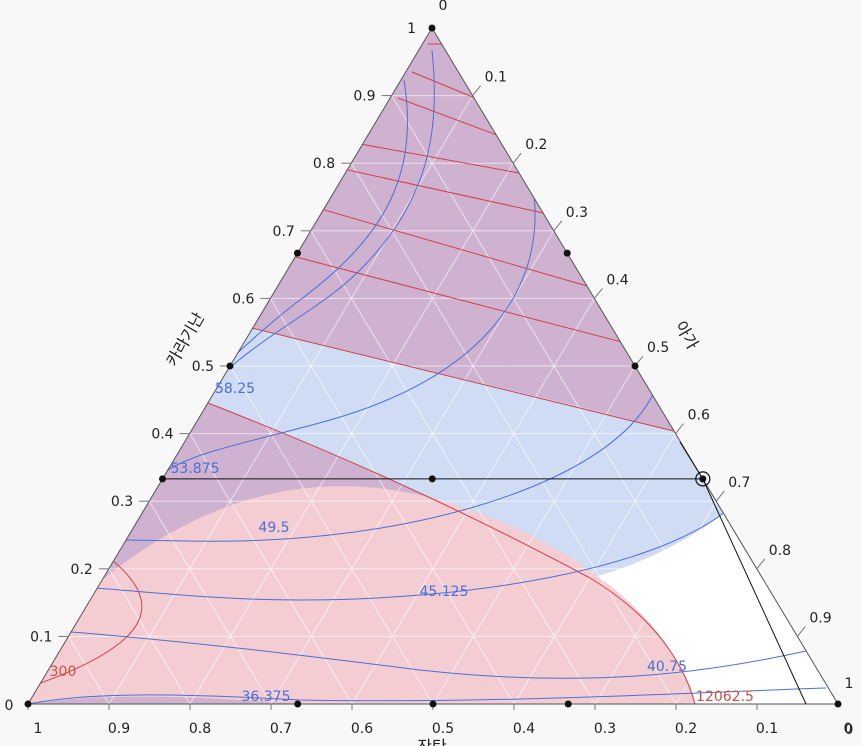 Image resolution: width=862 pixels, height=746 pixels. I want to click on red-contour-label: 12062.5, so click(725, 697).